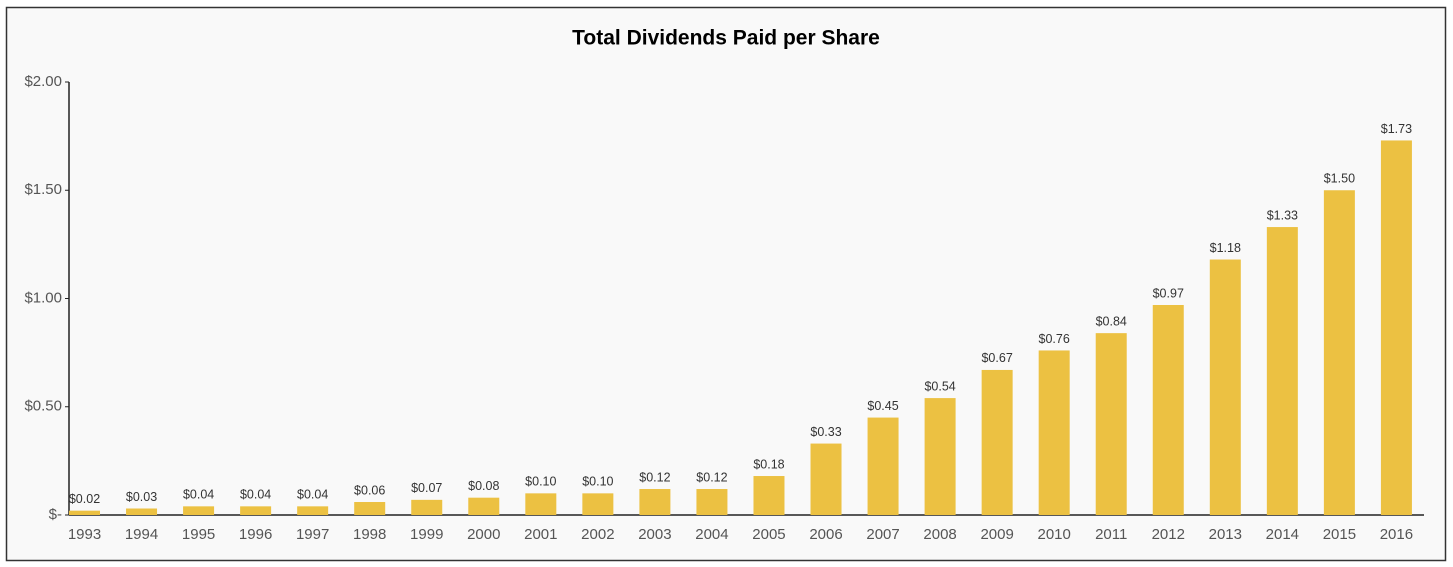 The image size is (1453, 567). What do you see at coordinates (426, 534) in the screenshot?
I see `x-tick-label: 1999` at bounding box center [426, 534].